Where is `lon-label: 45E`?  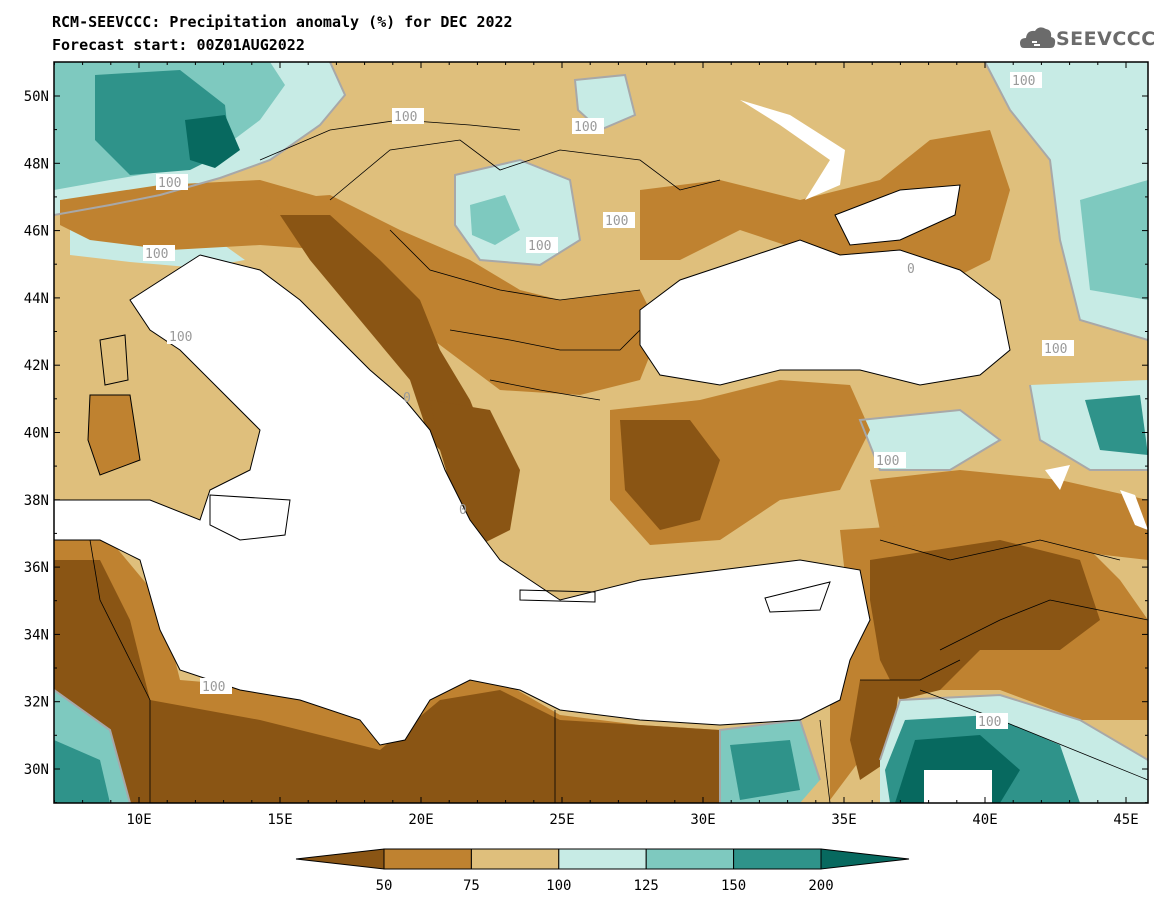 lon-label: 45E is located at coordinates (1125, 820).